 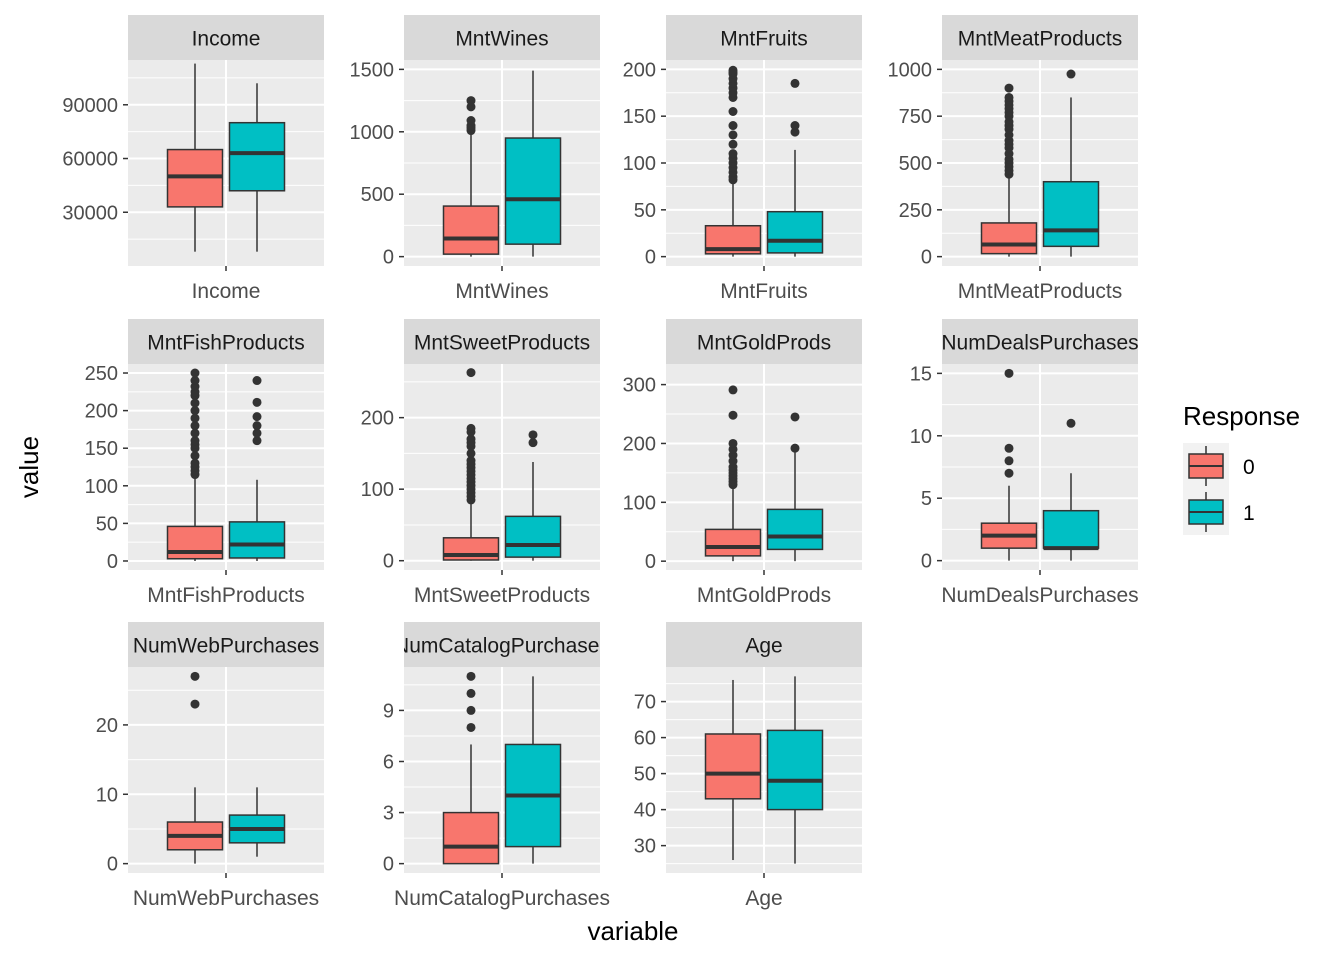 I want to click on y-tick-label: 100, so click(x=639, y=503).